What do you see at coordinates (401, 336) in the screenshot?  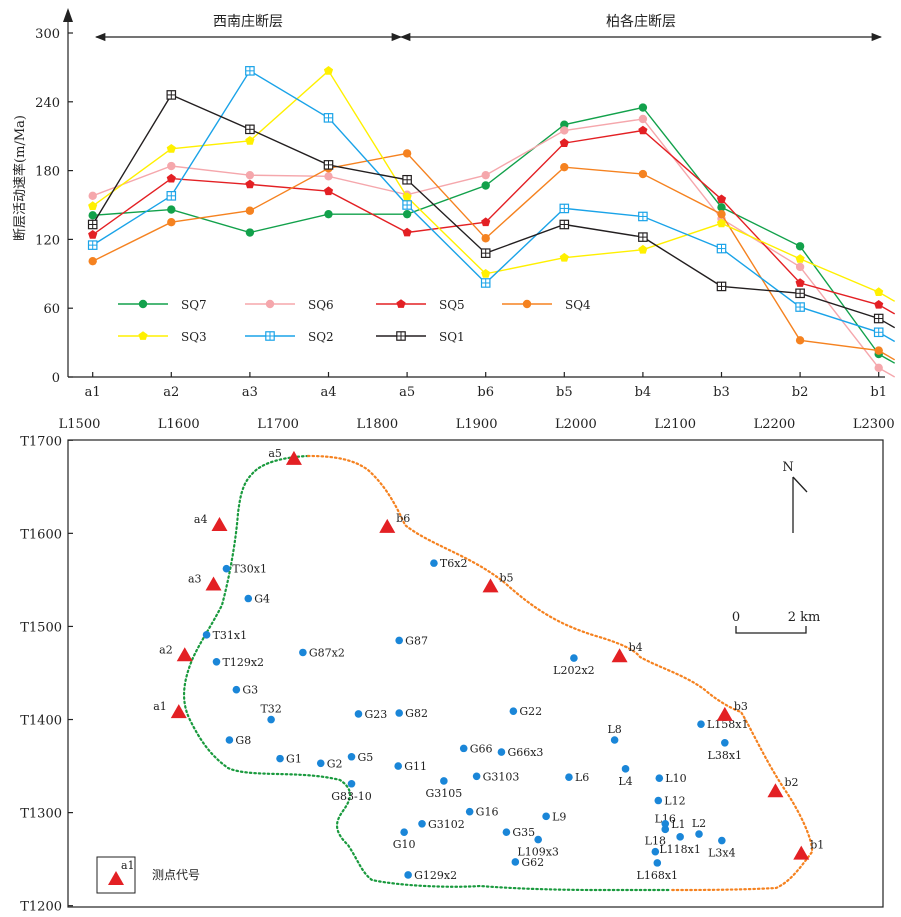 I see `legend-marker` at bounding box center [401, 336].